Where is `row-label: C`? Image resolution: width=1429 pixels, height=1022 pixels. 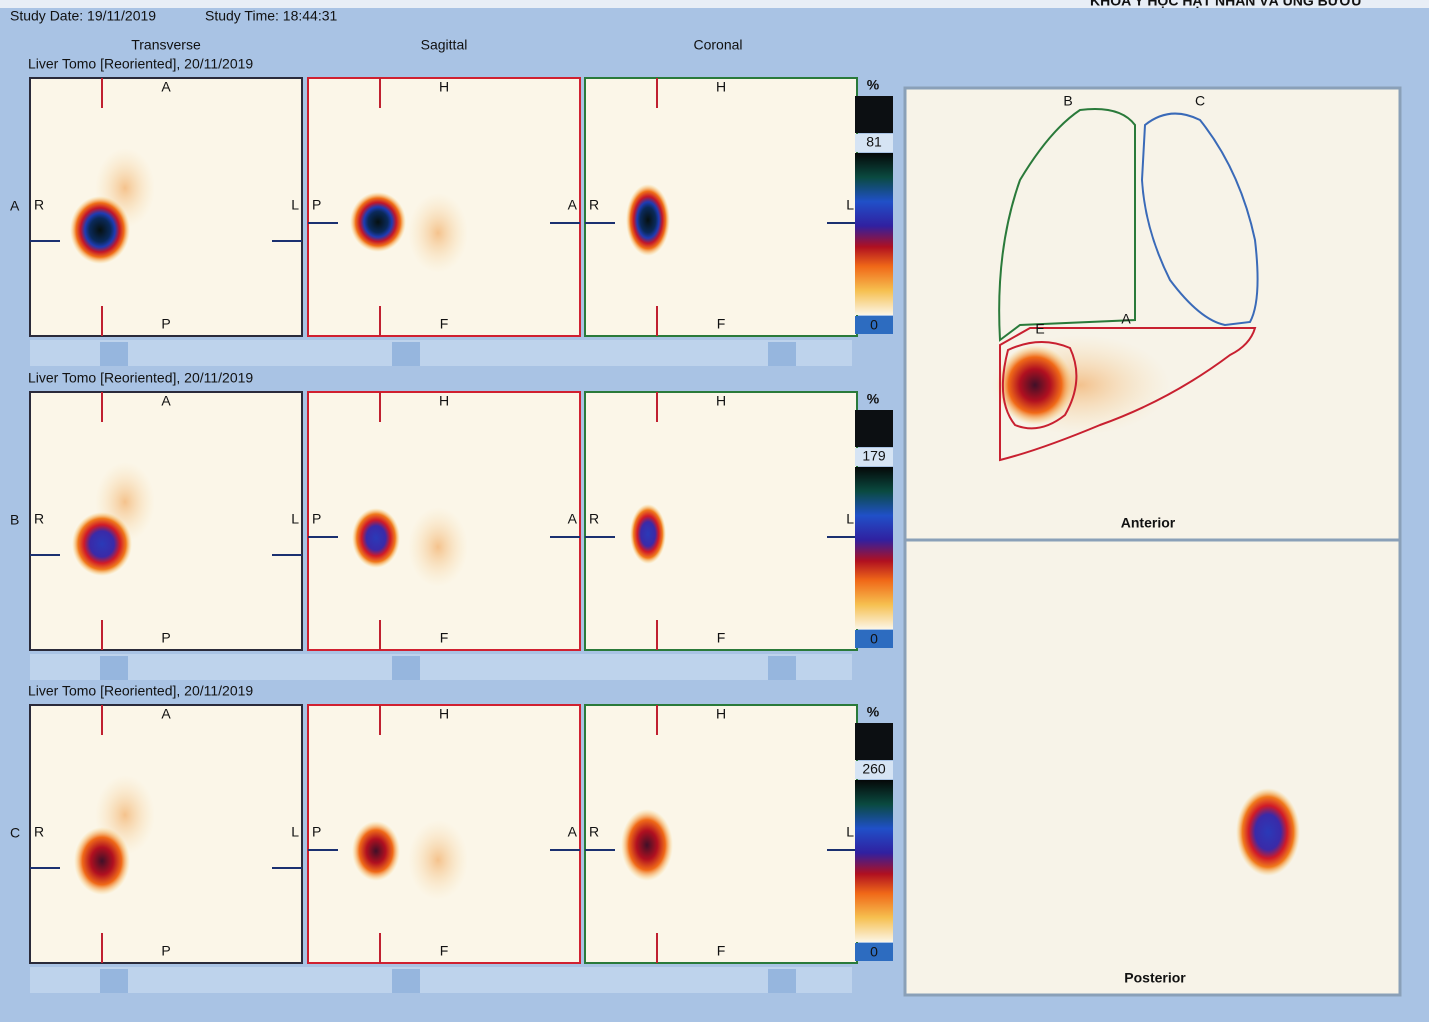 row-label: C is located at coordinates (15, 833).